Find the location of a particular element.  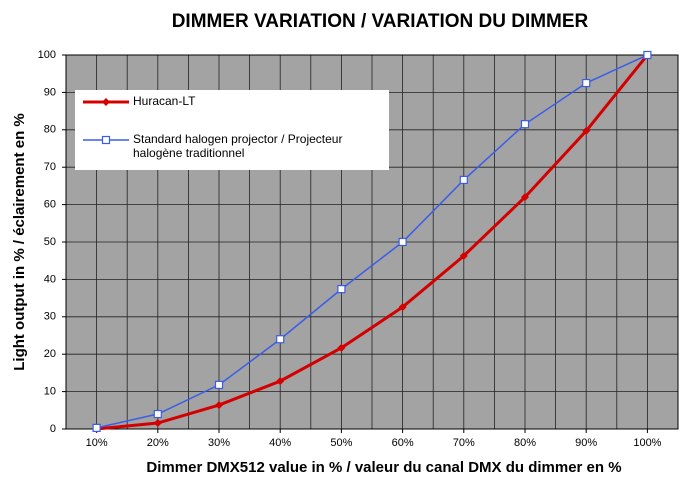

x-tick-label: 30% is located at coordinates (219, 443).